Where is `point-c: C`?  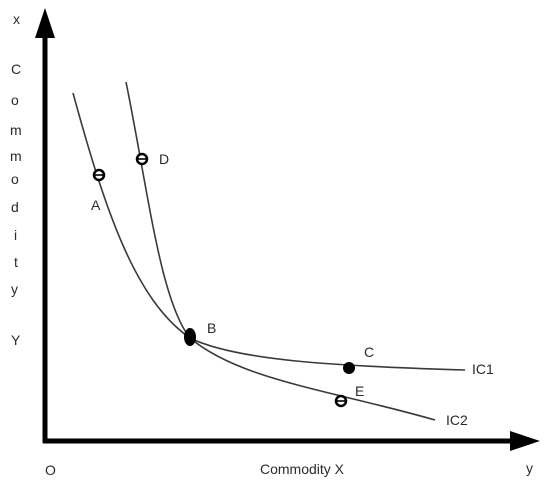
point-c: C is located at coordinates (358, 359).